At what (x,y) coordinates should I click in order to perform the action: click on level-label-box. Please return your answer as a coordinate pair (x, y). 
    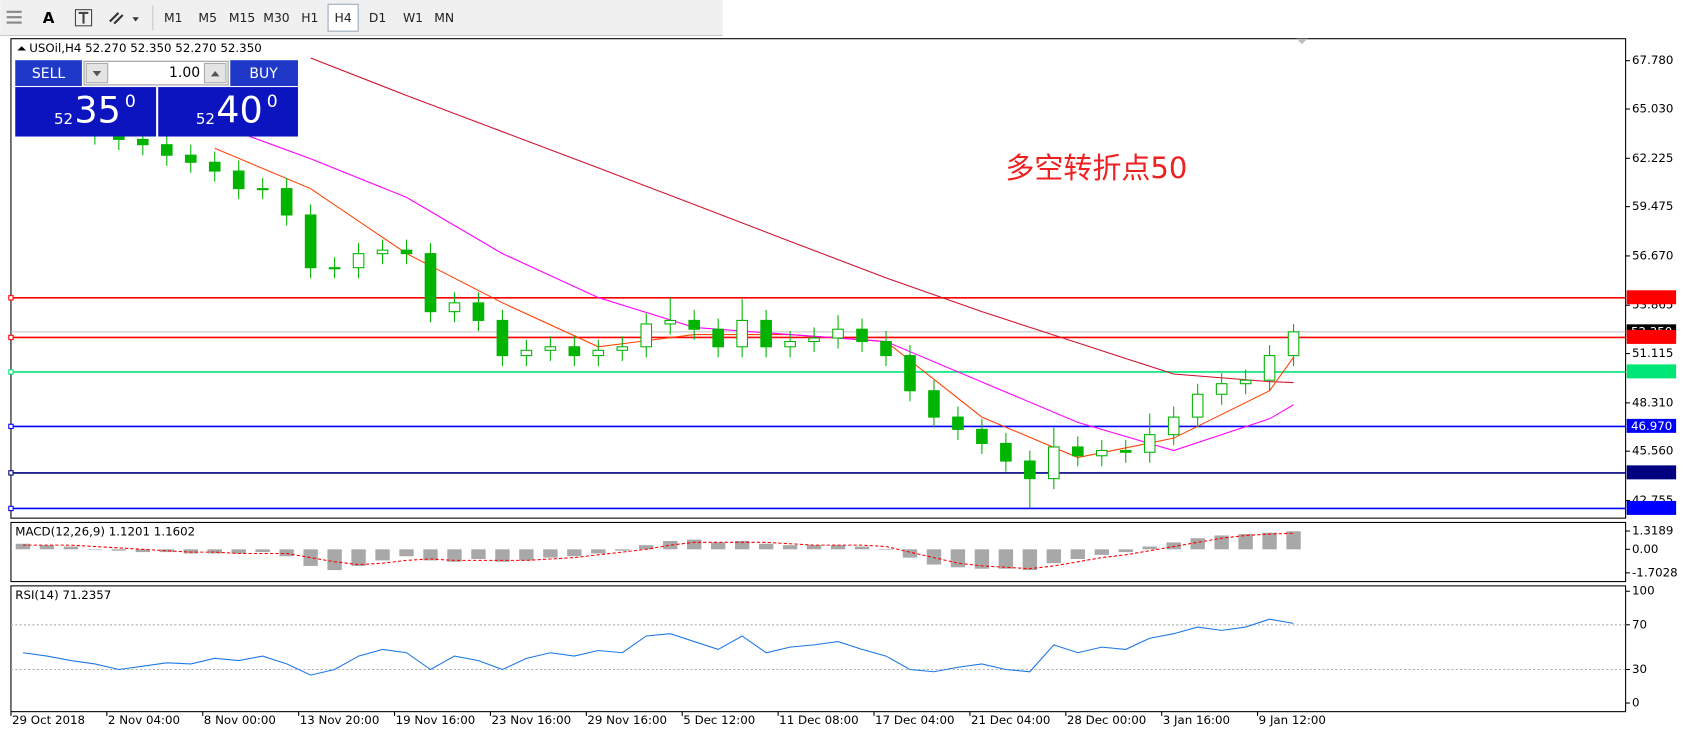
    Looking at the image, I should click on (1651, 336).